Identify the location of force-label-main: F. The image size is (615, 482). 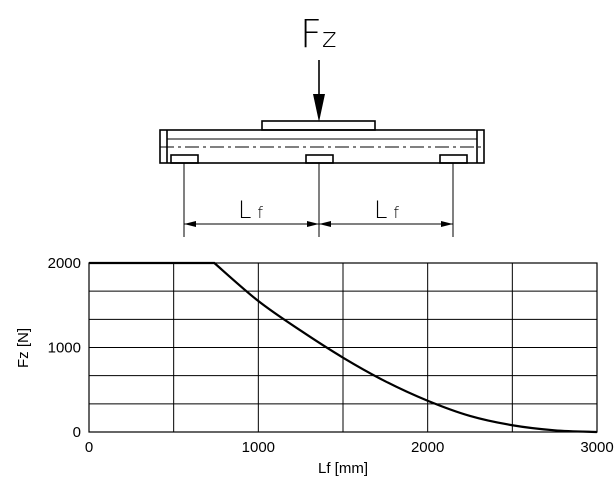
(311, 34).